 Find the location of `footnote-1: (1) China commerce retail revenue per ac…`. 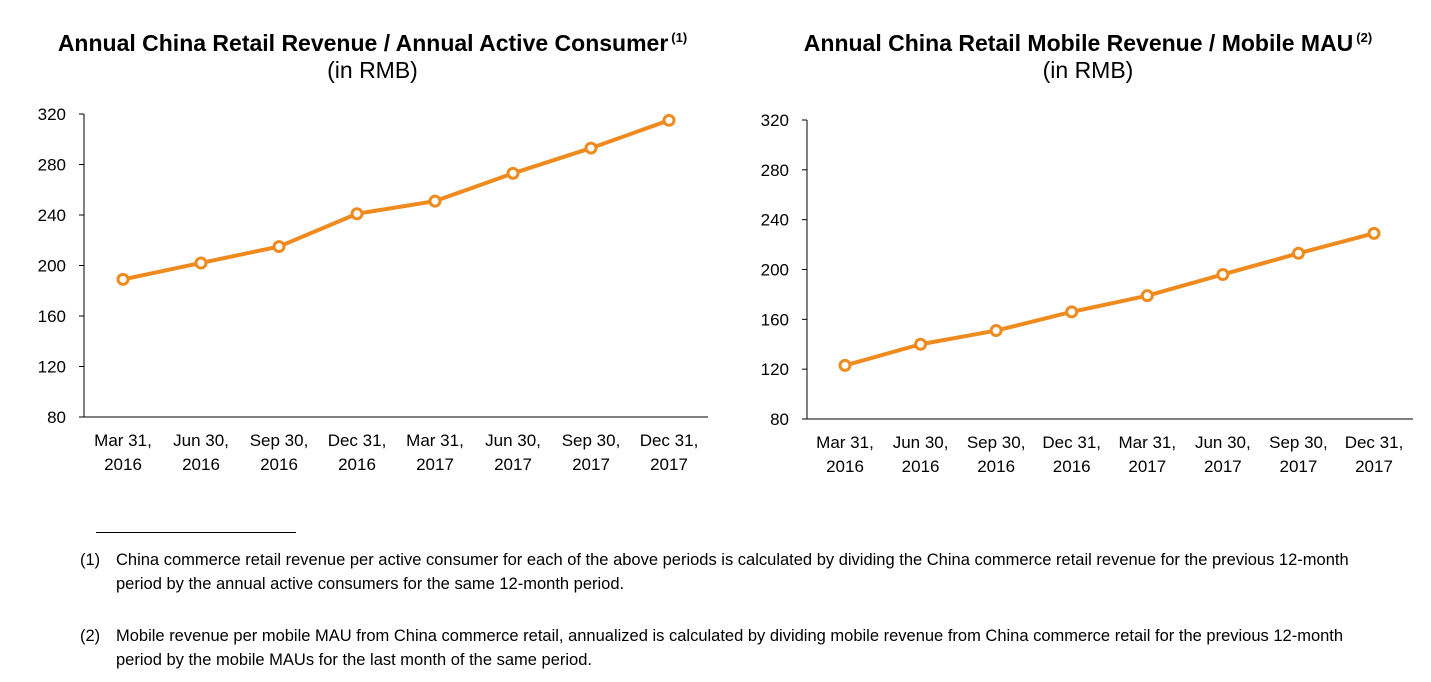

footnote-1: (1) China commerce retail revenue per ac… is located at coordinates (735, 572).